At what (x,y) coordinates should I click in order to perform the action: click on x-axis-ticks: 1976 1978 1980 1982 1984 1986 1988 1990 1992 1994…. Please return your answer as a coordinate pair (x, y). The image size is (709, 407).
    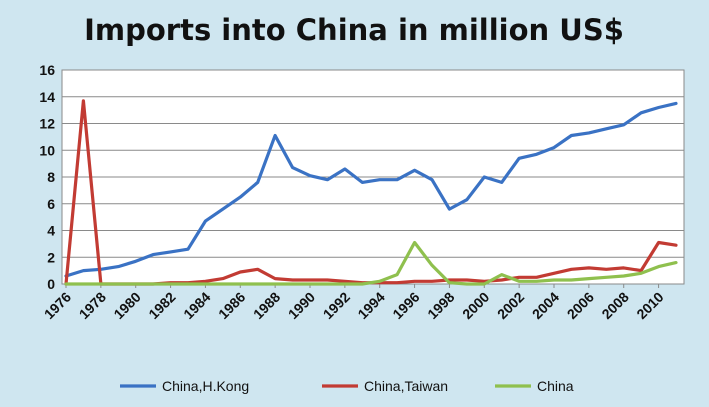
    Looking at the image, I should click on (354, 303).